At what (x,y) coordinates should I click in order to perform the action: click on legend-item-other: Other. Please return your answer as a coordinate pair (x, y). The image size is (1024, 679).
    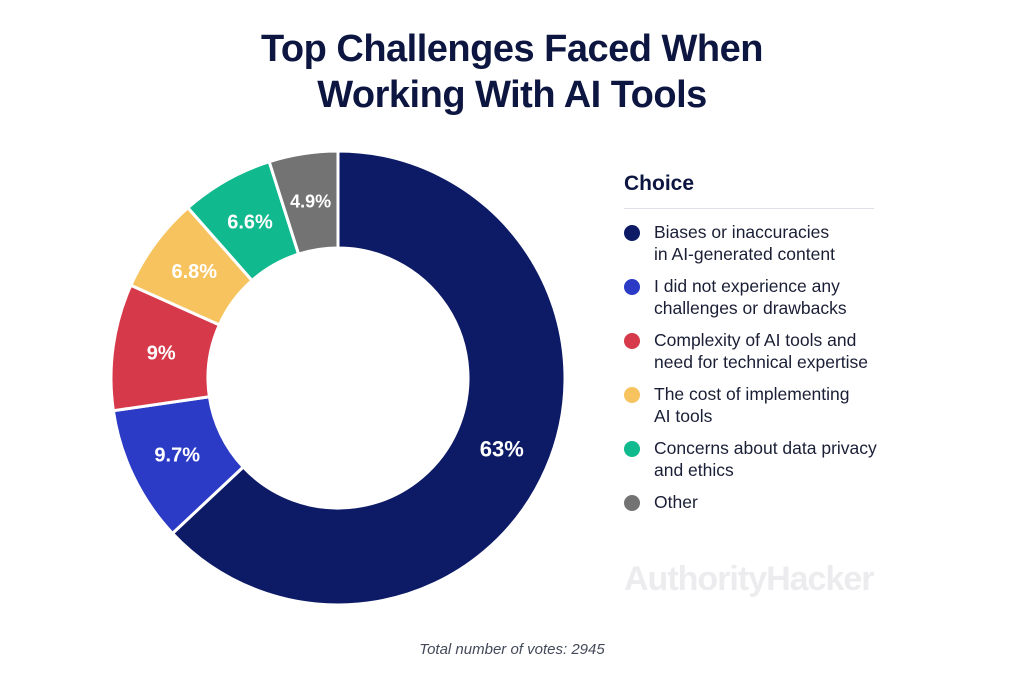
    Looking at the image, I should click on (794, 502).